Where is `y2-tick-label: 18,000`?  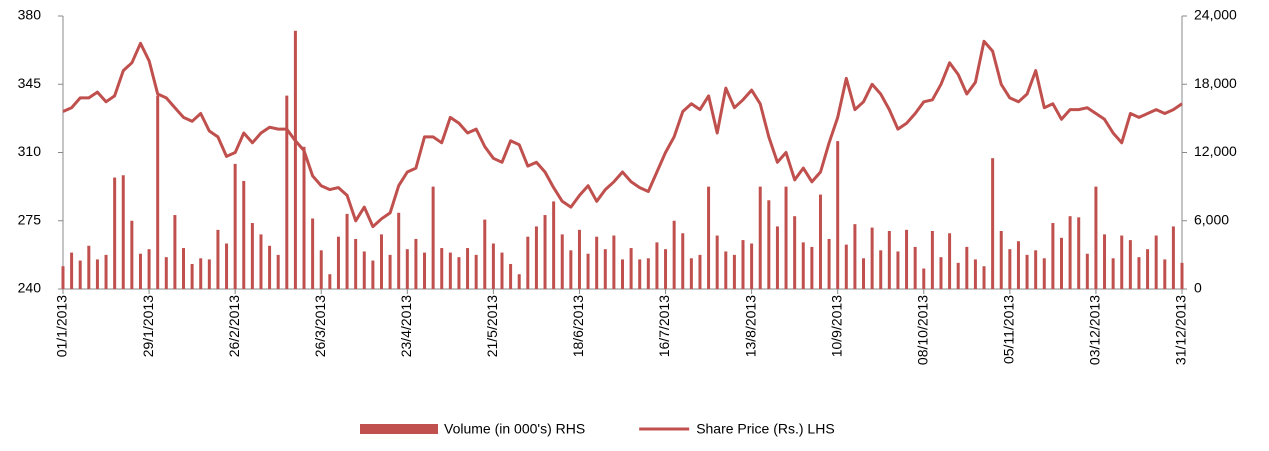 y2-tick-label: 18,000 is located at coordinates (1215, 83).